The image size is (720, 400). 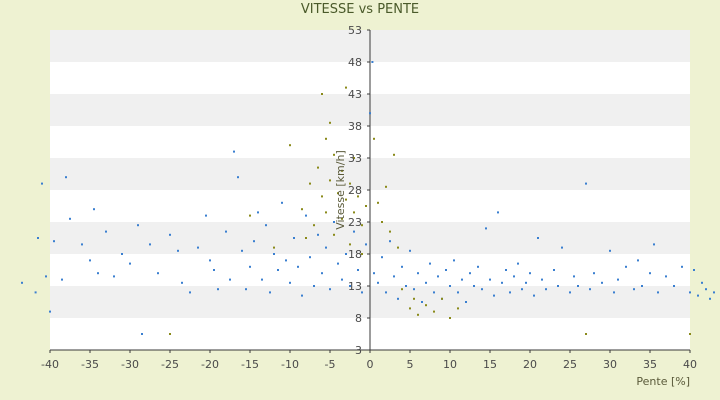 I want to click on x-tick-label: 25, so click(x=570, y=364).